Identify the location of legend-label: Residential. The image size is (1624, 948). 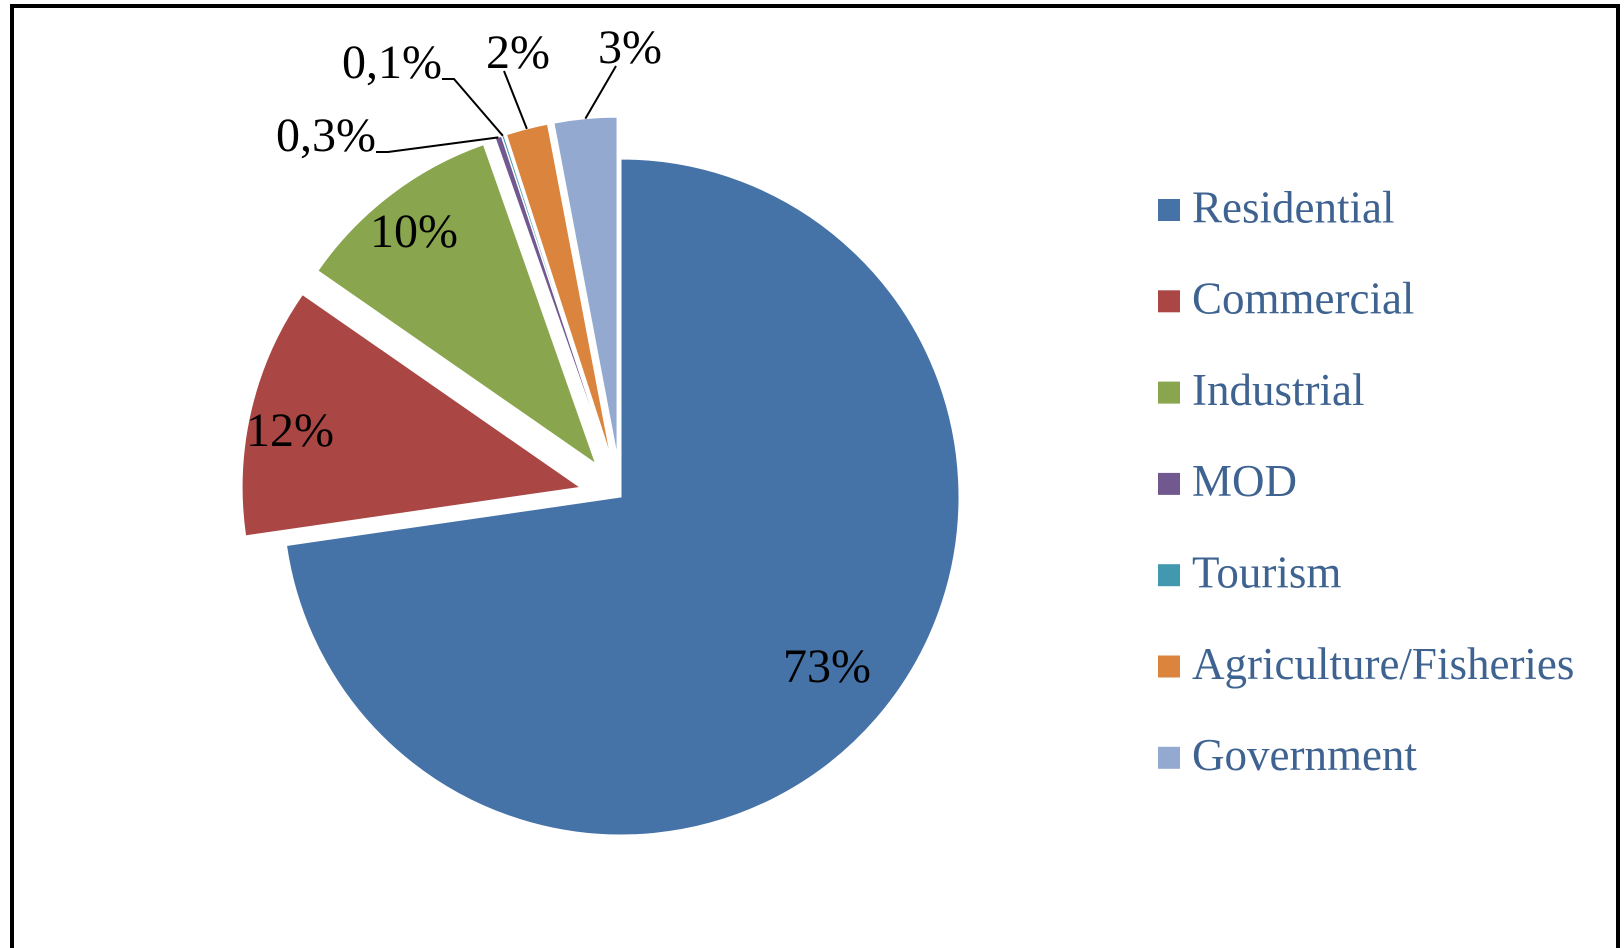
(1293, 207).